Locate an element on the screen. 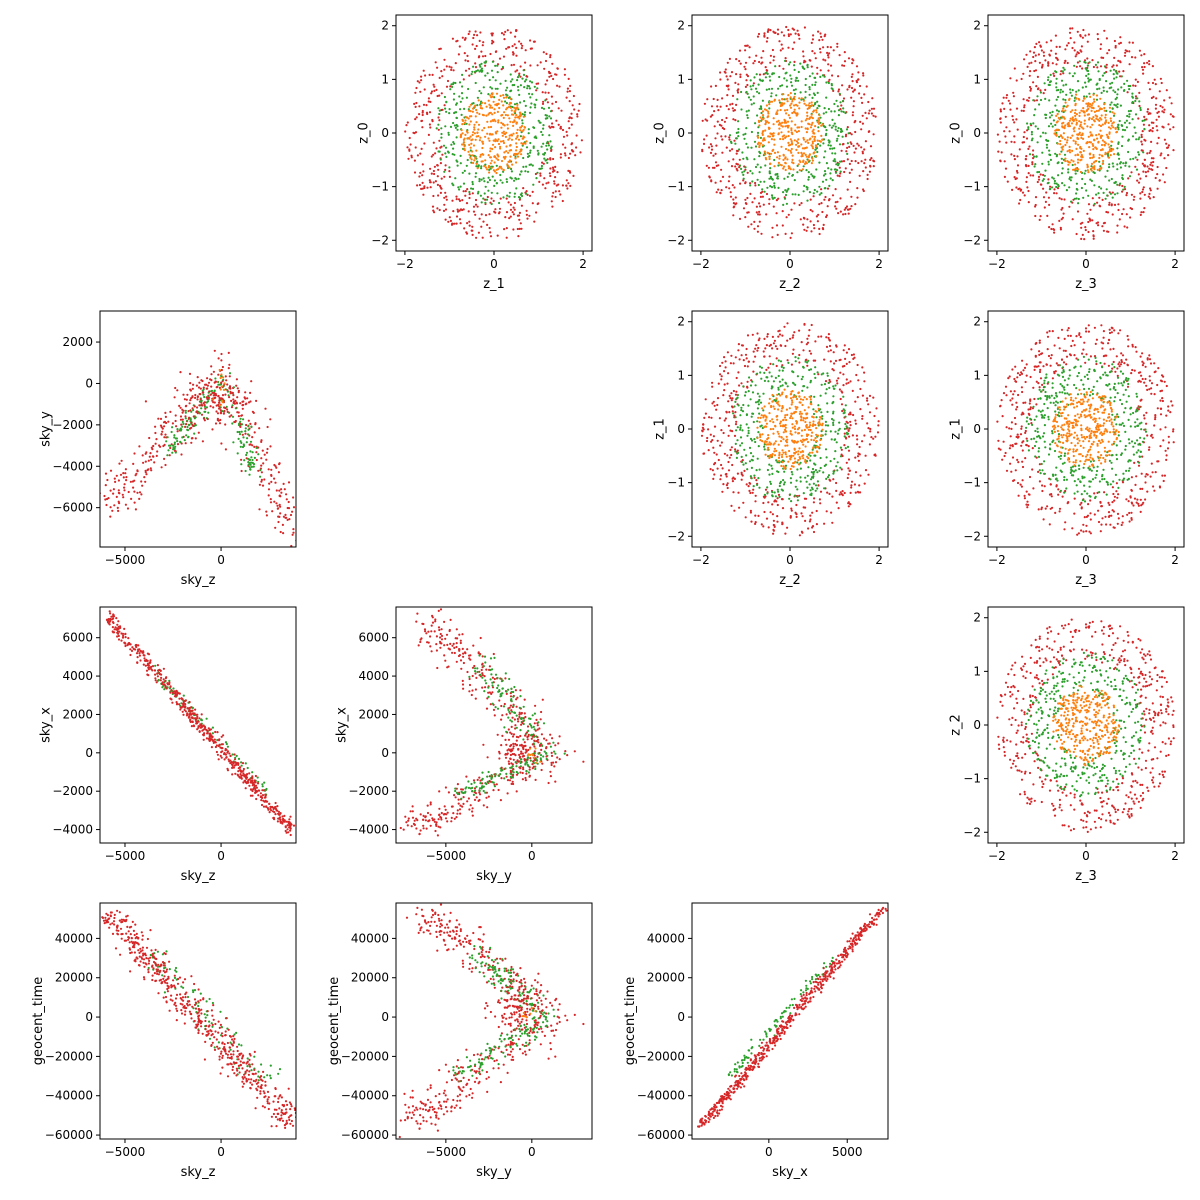 Image resolution: width=1200 pixels, height=1200 pixels. y-tick-label: 0 is located at coordinates (89, 383).